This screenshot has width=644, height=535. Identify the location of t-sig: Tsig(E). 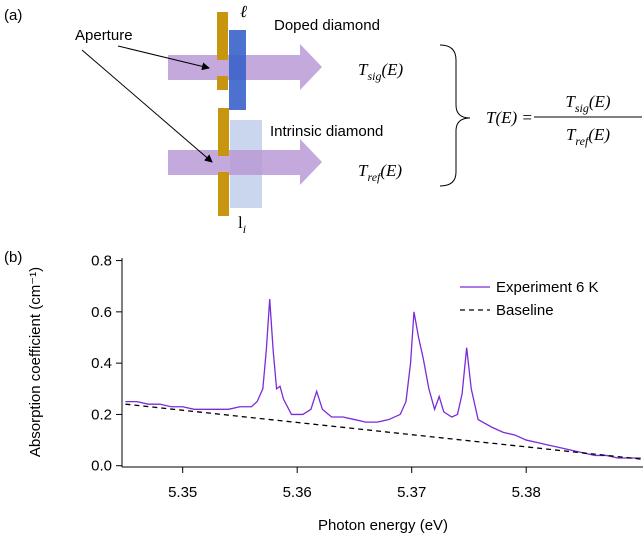
(381, 71).